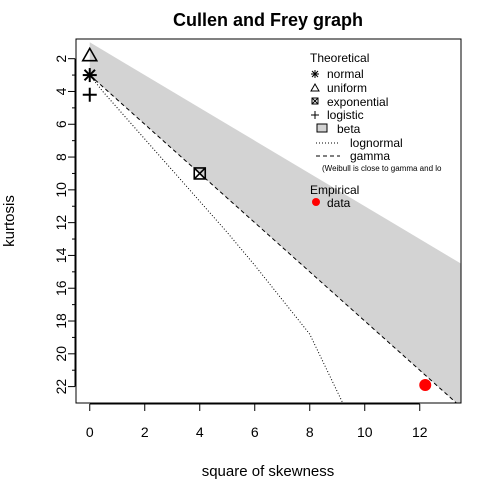  What do you see at coordinates (376, 143) in the screenshot?
I see `legend-lognormal-label: lognormal` at bounding box center [376, 143].